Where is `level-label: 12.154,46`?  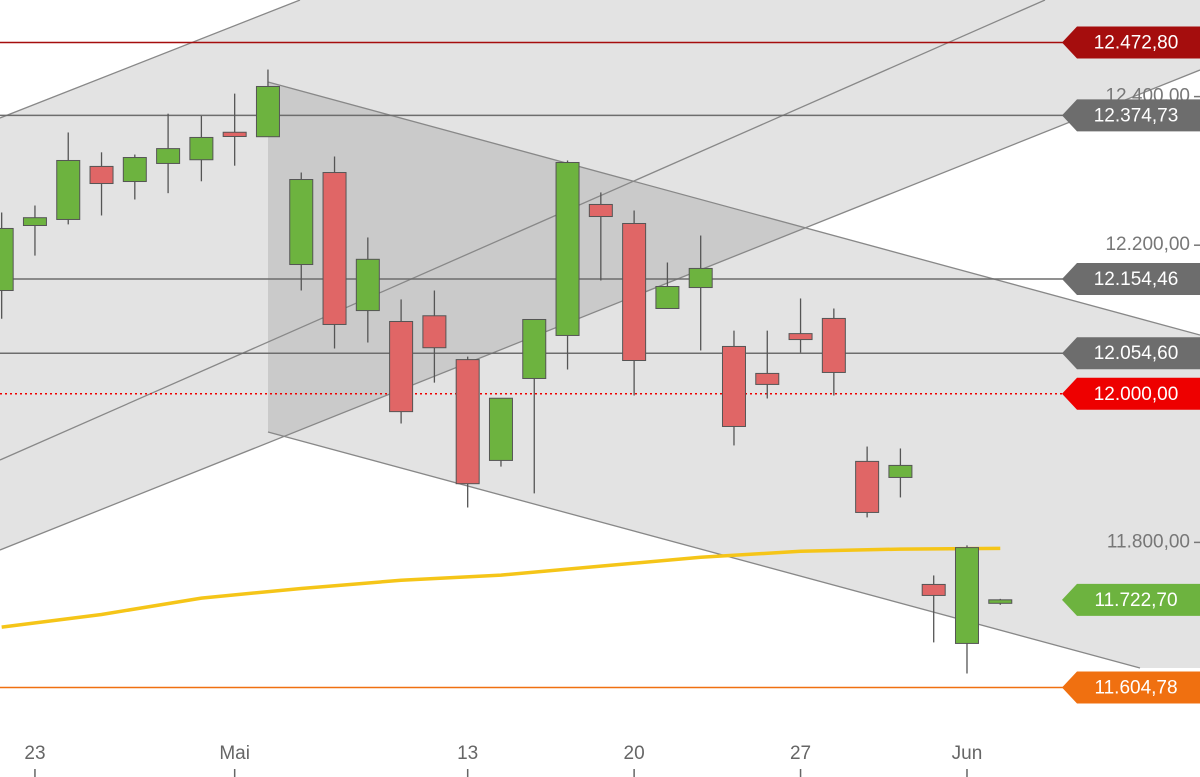 level-label: 12.154,46 is located at coordinates (1136, 279).